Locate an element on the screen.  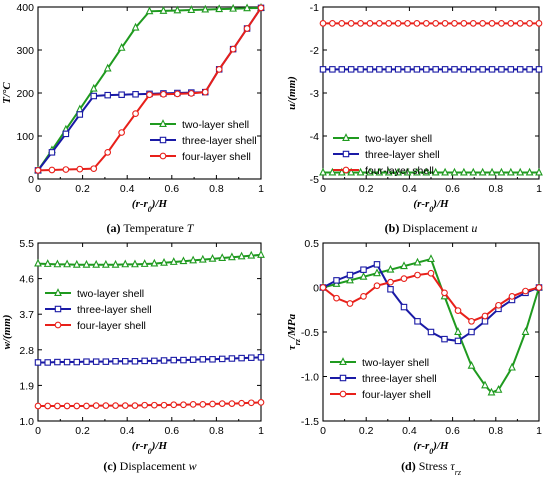
y-tick-label: -3 is located at coordinates (314, 94).